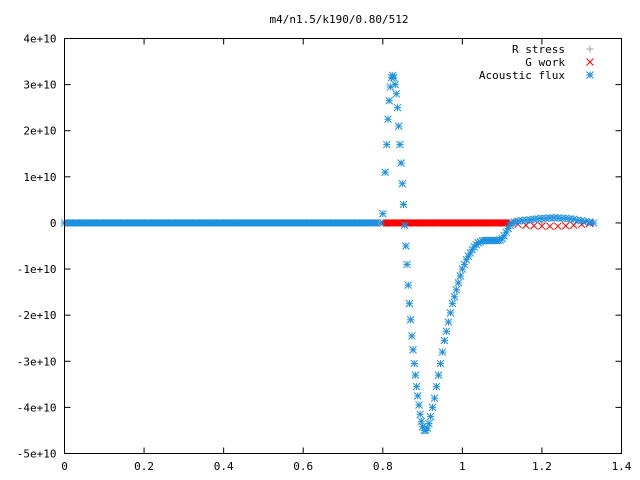  I want to click on x-tick-label: 0, so click(64, 466).